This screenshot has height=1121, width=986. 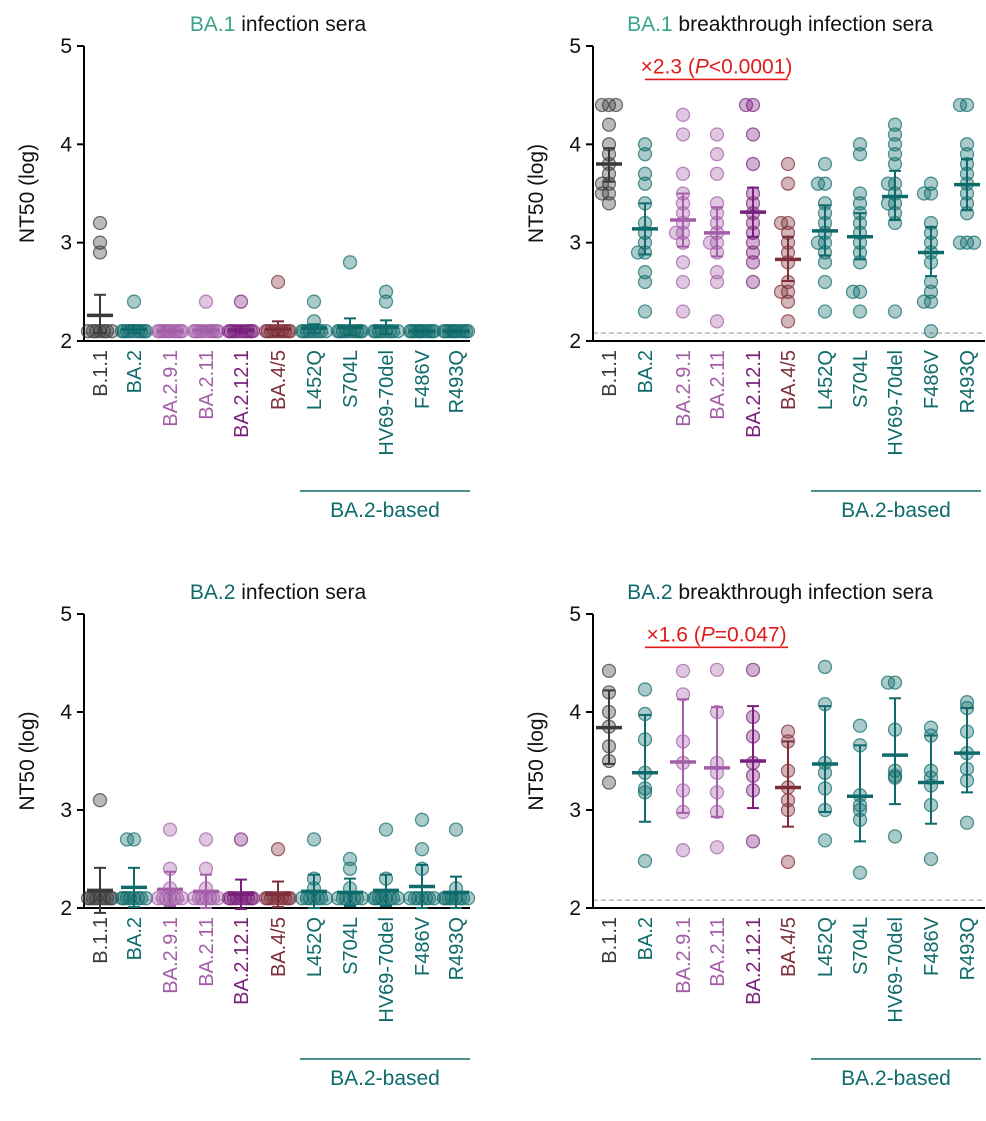 I want to click on x-tick-label-ba-2: BA.2, so click(x=135, y=371).